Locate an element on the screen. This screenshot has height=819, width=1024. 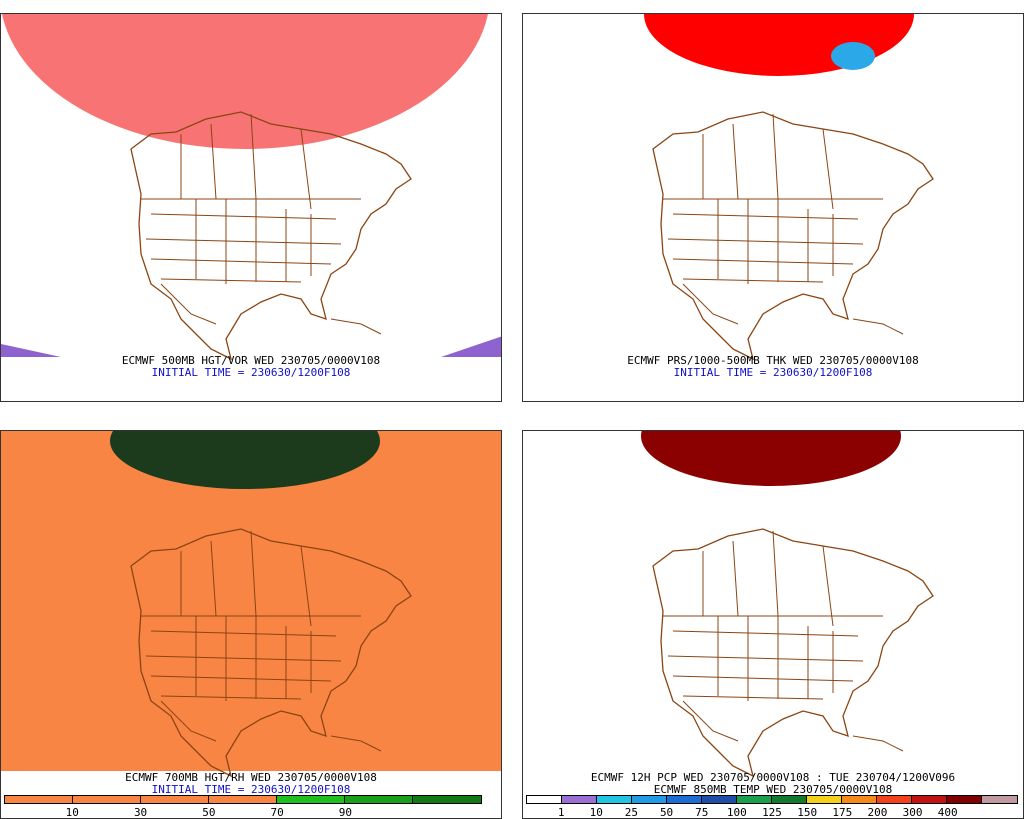
colorbar-tick-label: 150 is located at coordinates (807, 812).